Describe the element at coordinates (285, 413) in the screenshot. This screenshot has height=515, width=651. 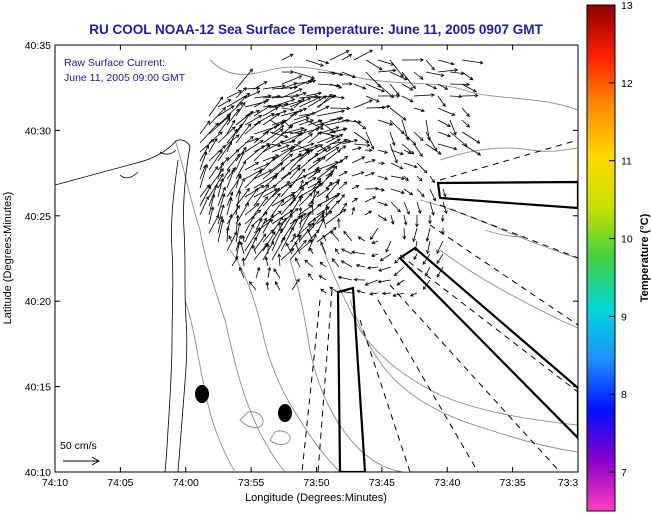
I see `station-marker-b` at that location.